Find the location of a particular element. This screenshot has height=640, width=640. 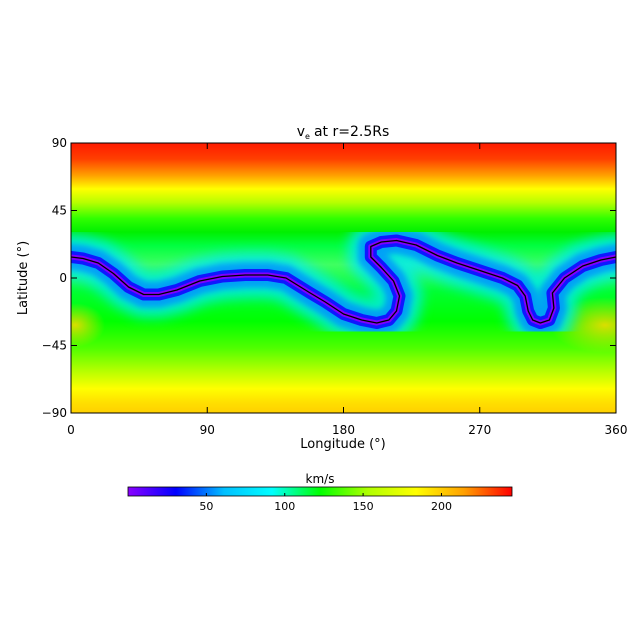

heatmap-warm-region-west is located at coordinates (88, 325).